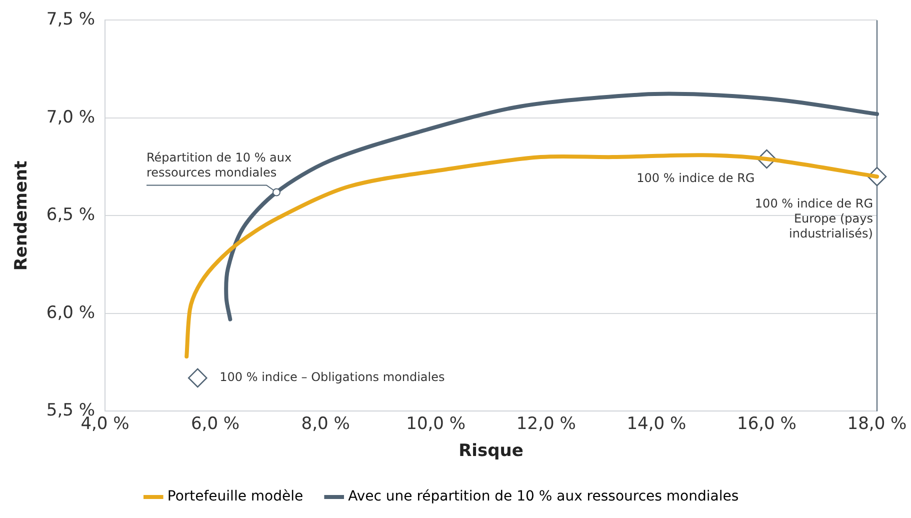 Image resolution: width=911 pixels, height=518 pixels. Describe the element at coordinates (70, 312) in the screenshot. I see `y-tick-label: 6,0 %` at that location.